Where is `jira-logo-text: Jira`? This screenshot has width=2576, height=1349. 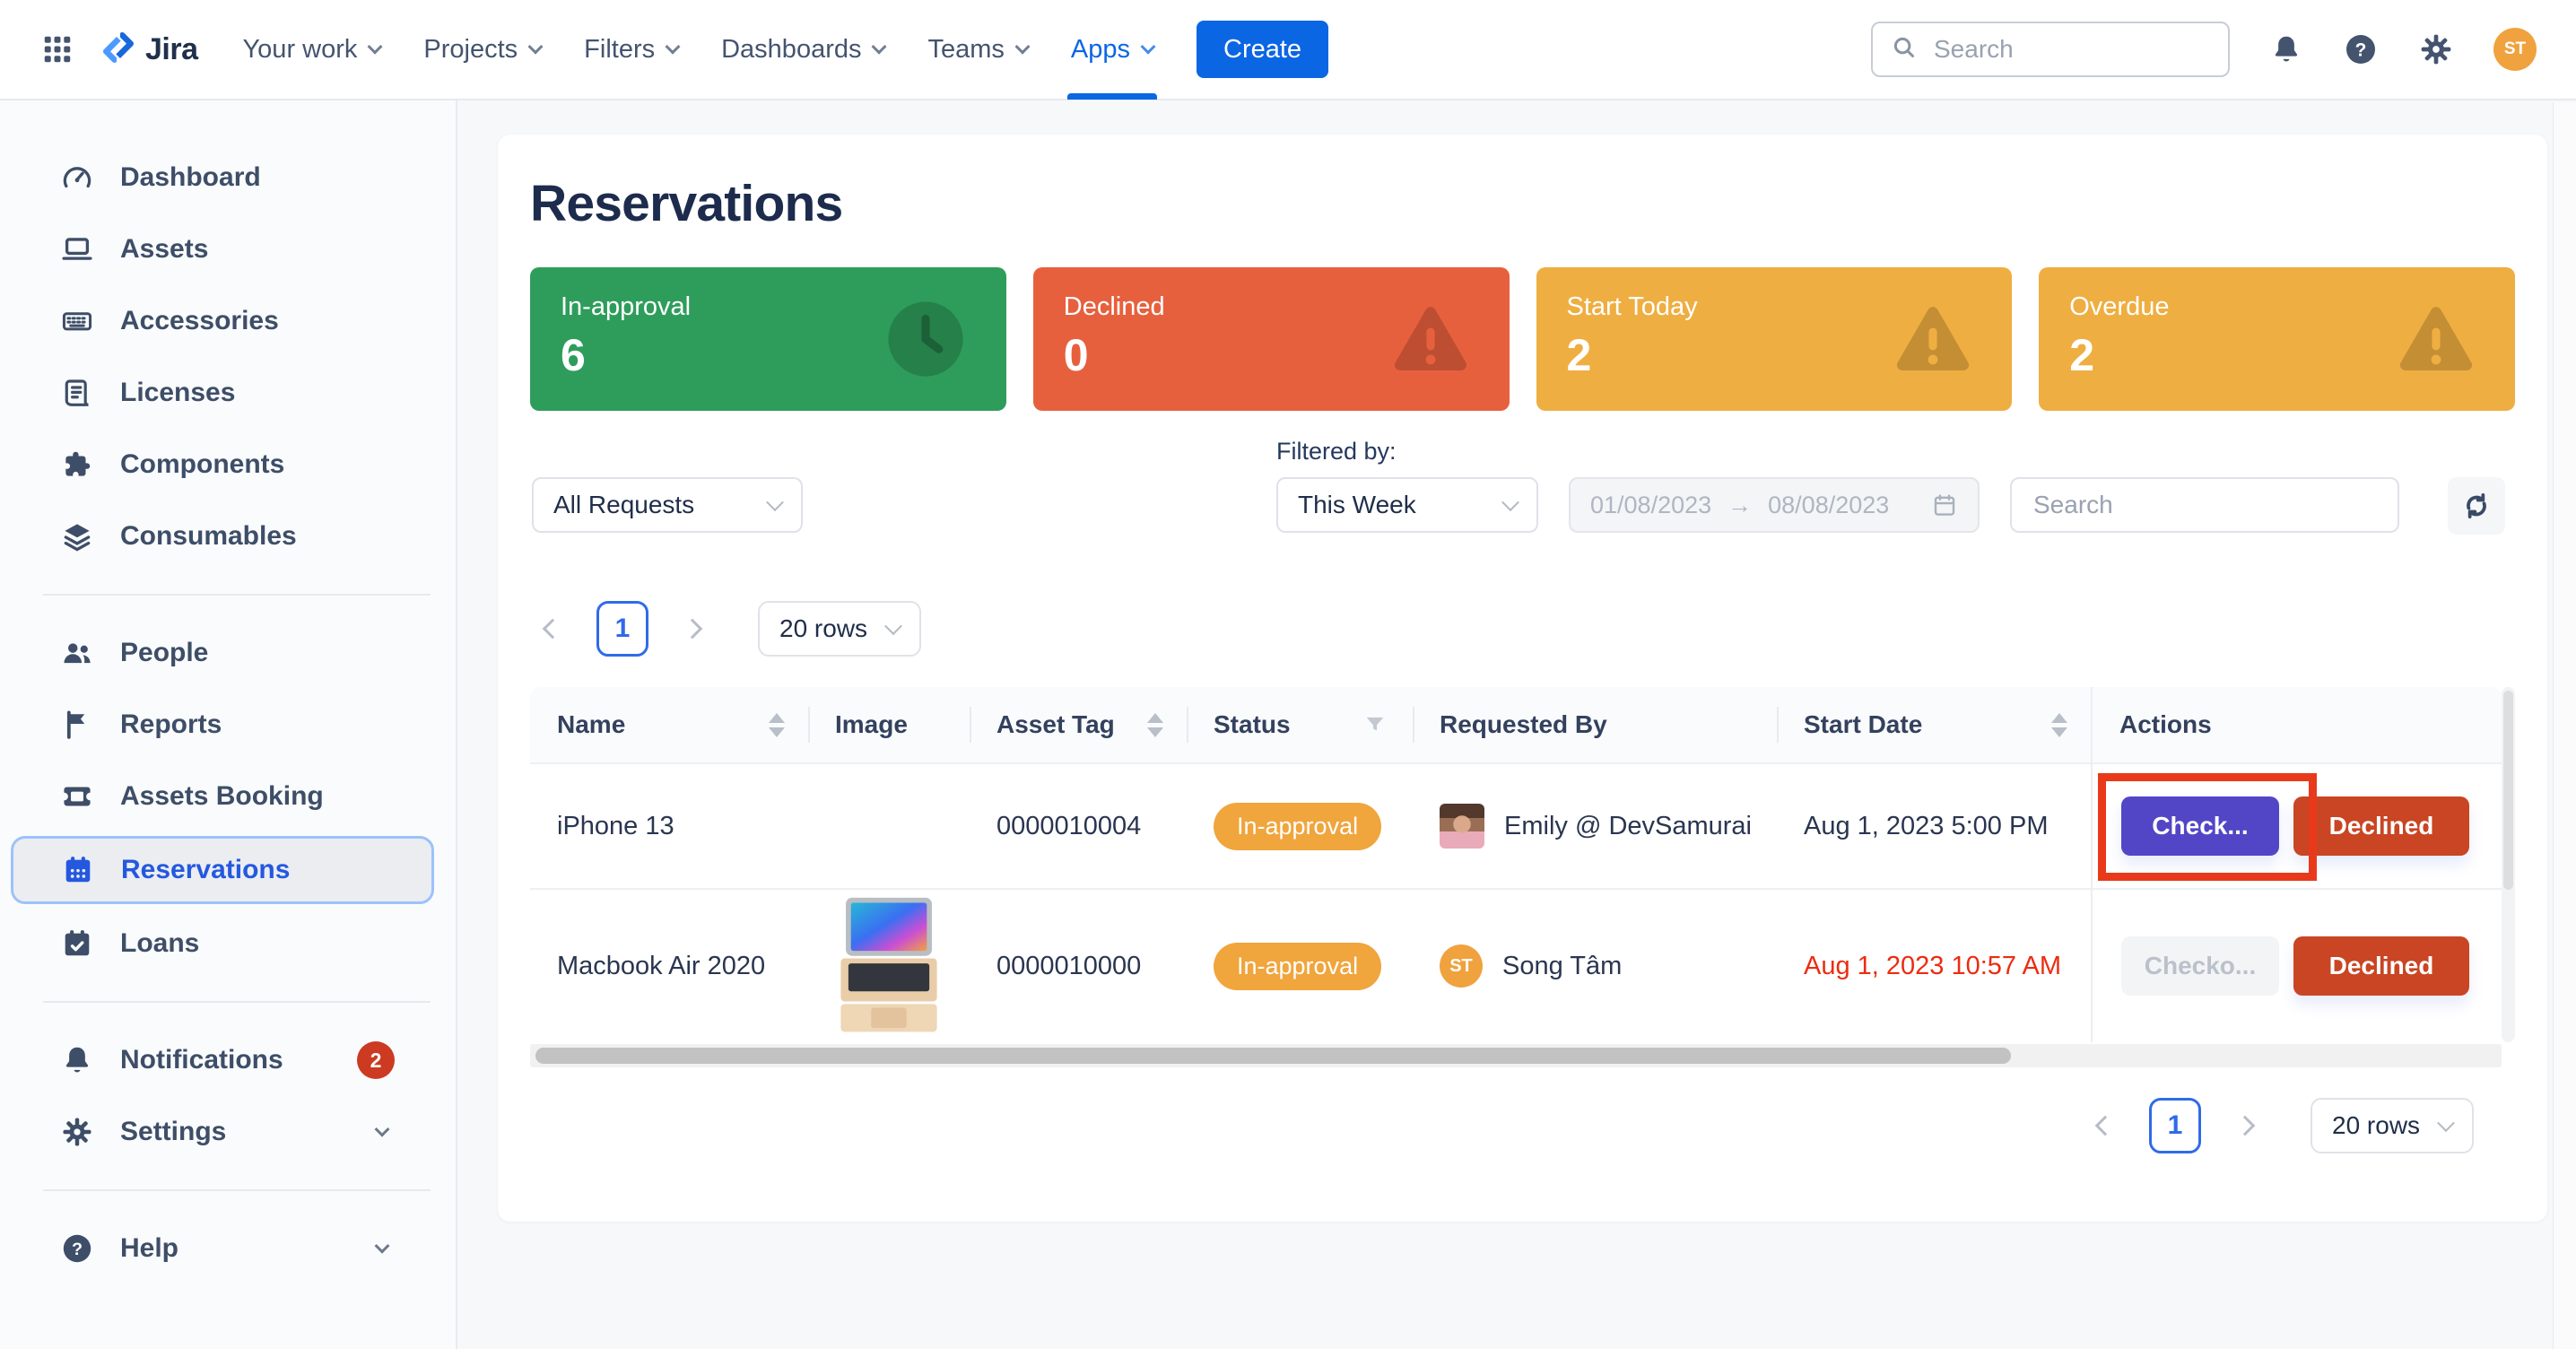 jira-logo-text: Jira is located at coordinates (171, 48).